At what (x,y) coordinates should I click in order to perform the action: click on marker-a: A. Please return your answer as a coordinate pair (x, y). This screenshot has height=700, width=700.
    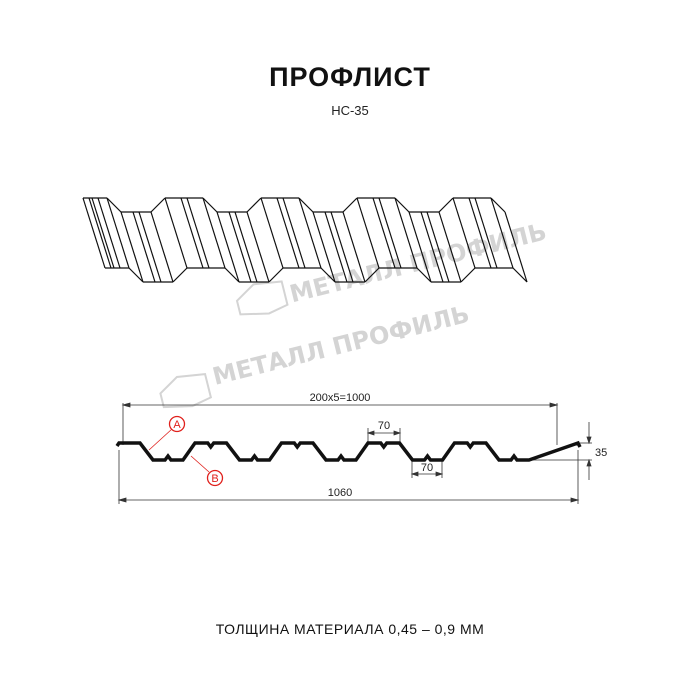
    Looking at the image, I should click on (167, 433).